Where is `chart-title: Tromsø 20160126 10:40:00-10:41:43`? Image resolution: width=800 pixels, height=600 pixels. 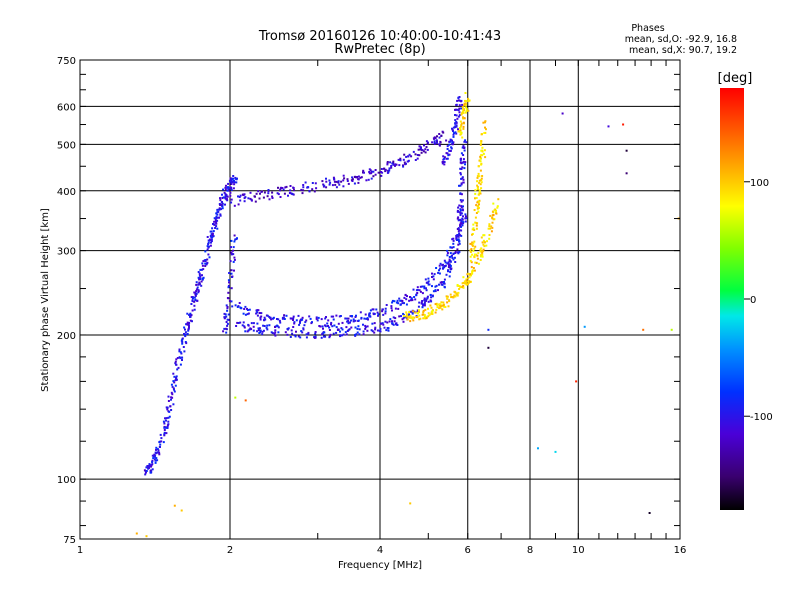 chart-title: Tromsø 20160126 10:40:00-10:41:43 is located at coordinates (379, 36).